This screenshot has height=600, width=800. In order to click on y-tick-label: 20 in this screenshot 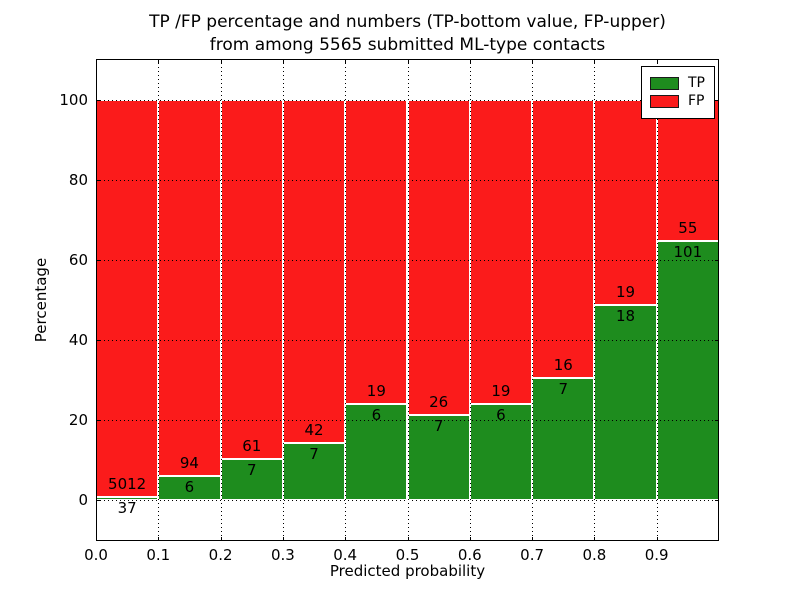, I will do `click(78, 420)`.